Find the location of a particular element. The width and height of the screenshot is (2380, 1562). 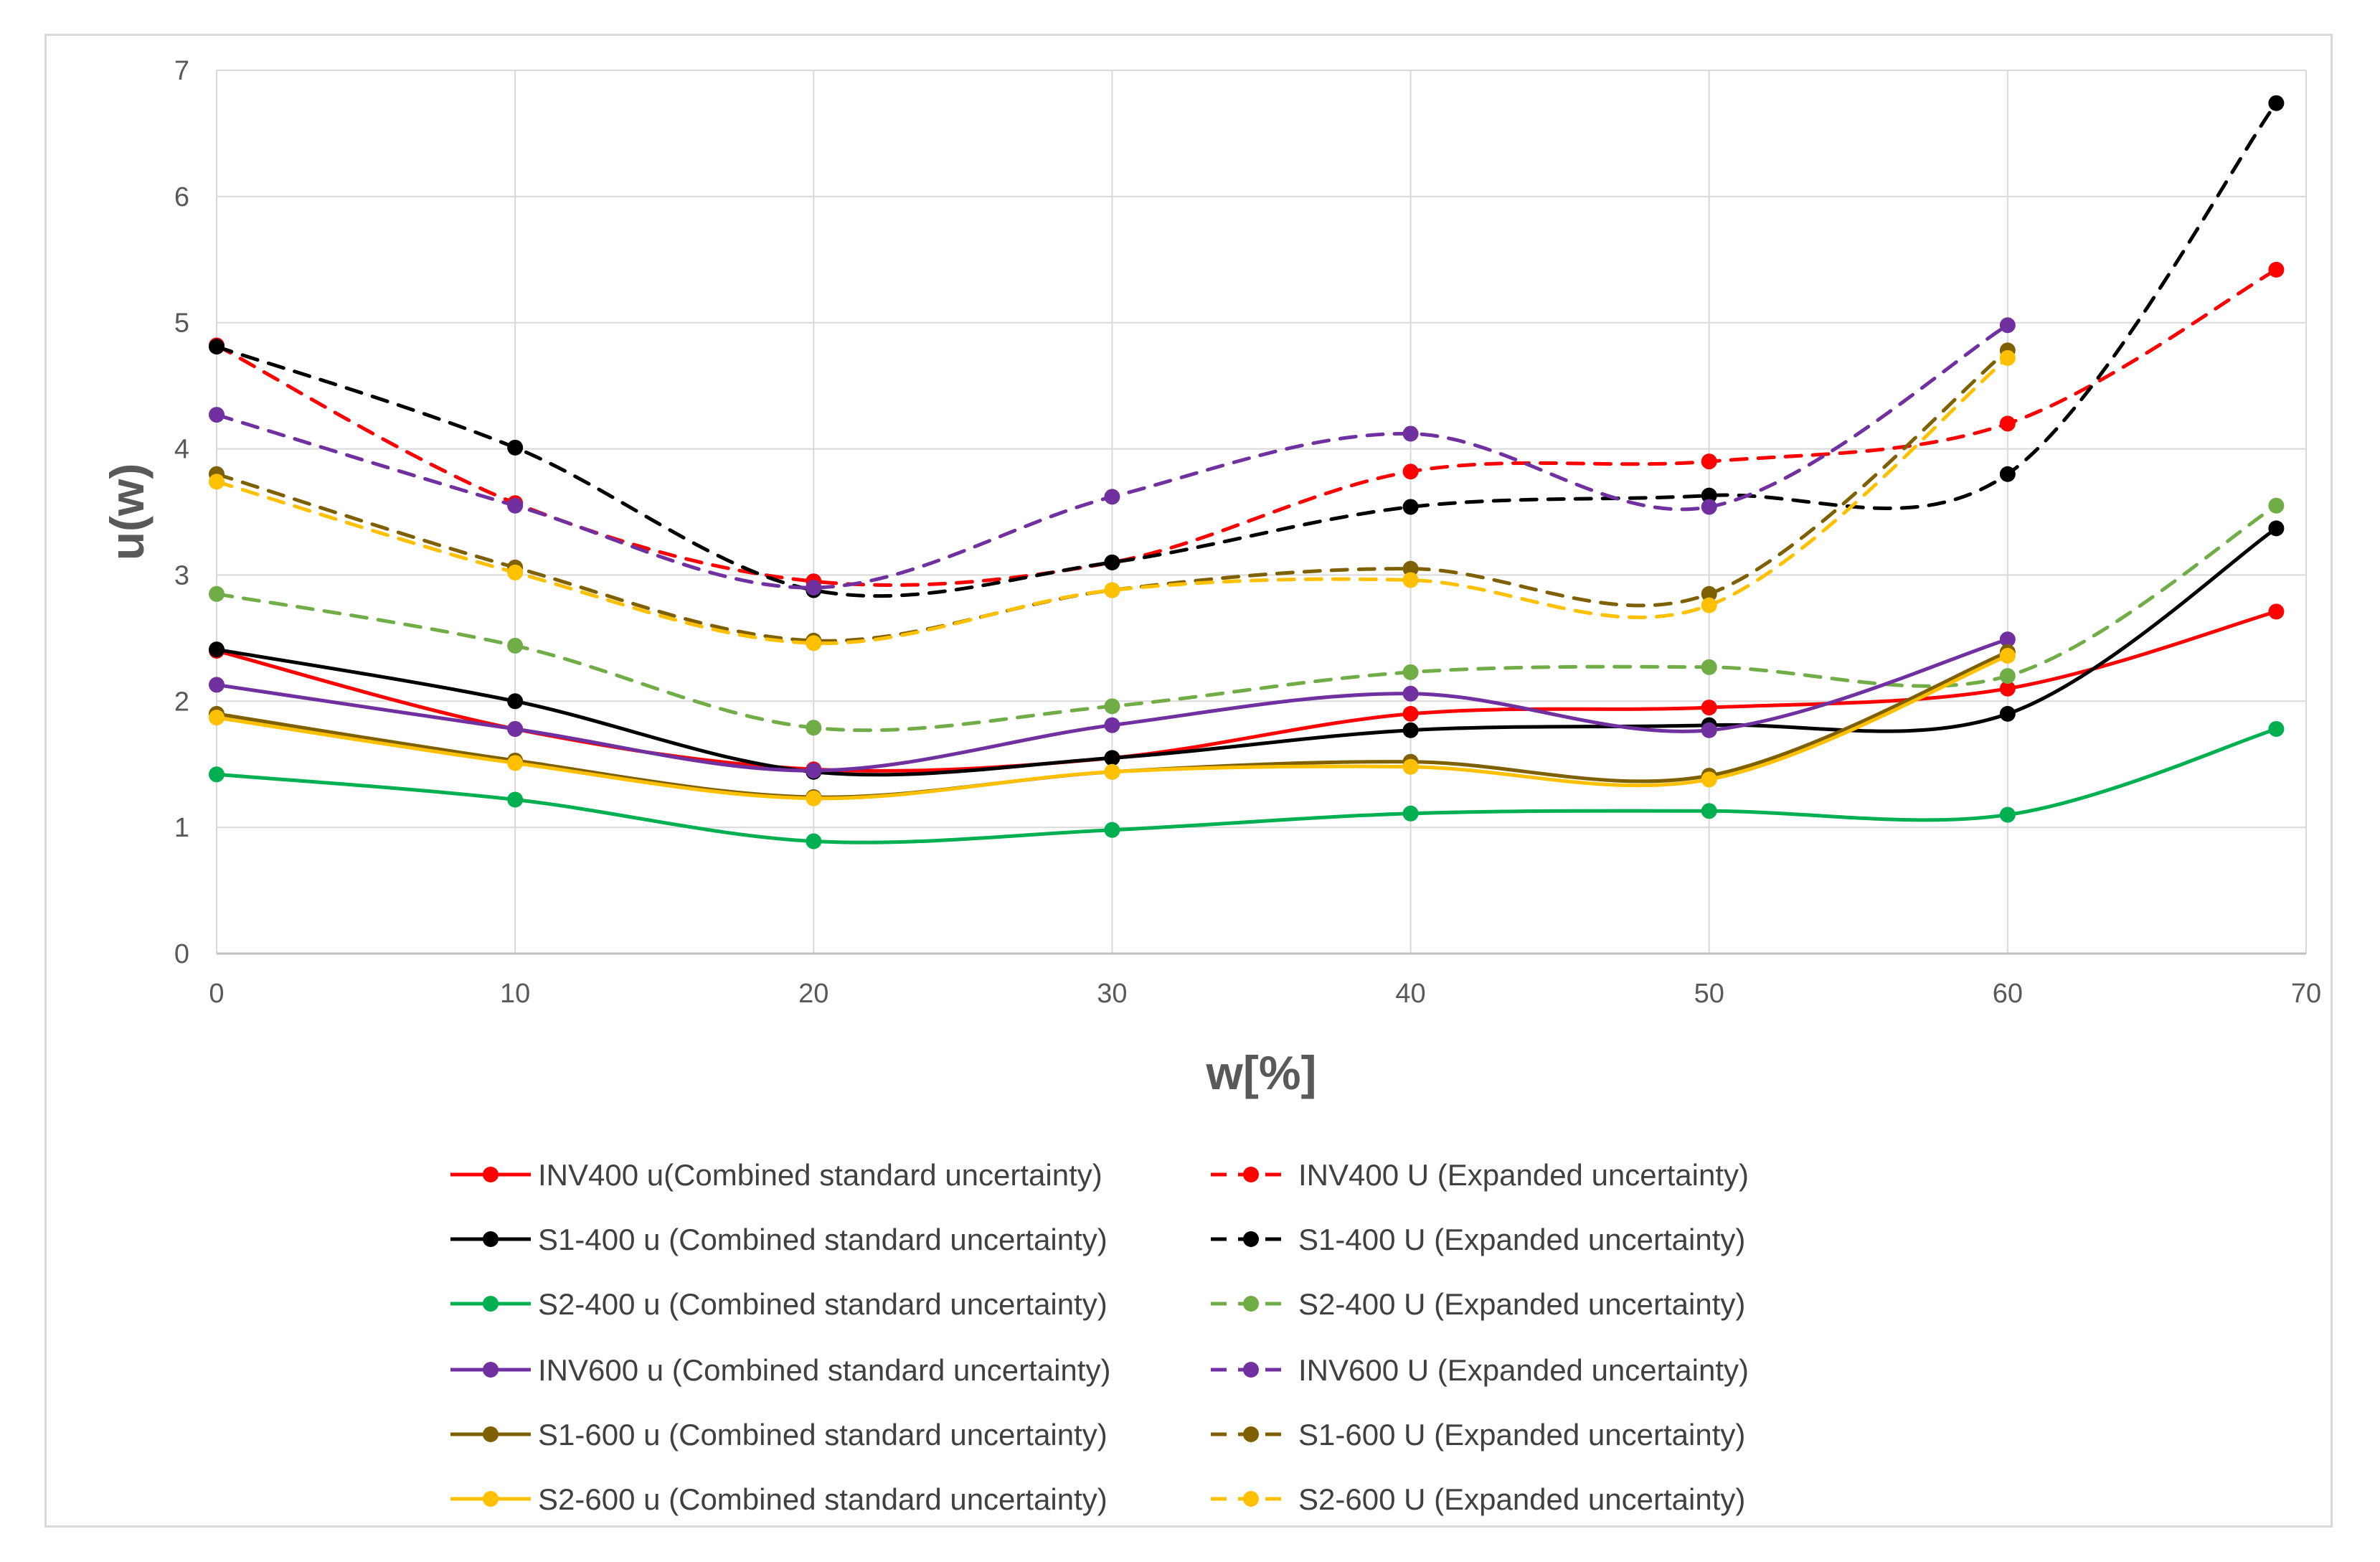

x-axis-title: w[%] is located at coordinates (1261, 1072).